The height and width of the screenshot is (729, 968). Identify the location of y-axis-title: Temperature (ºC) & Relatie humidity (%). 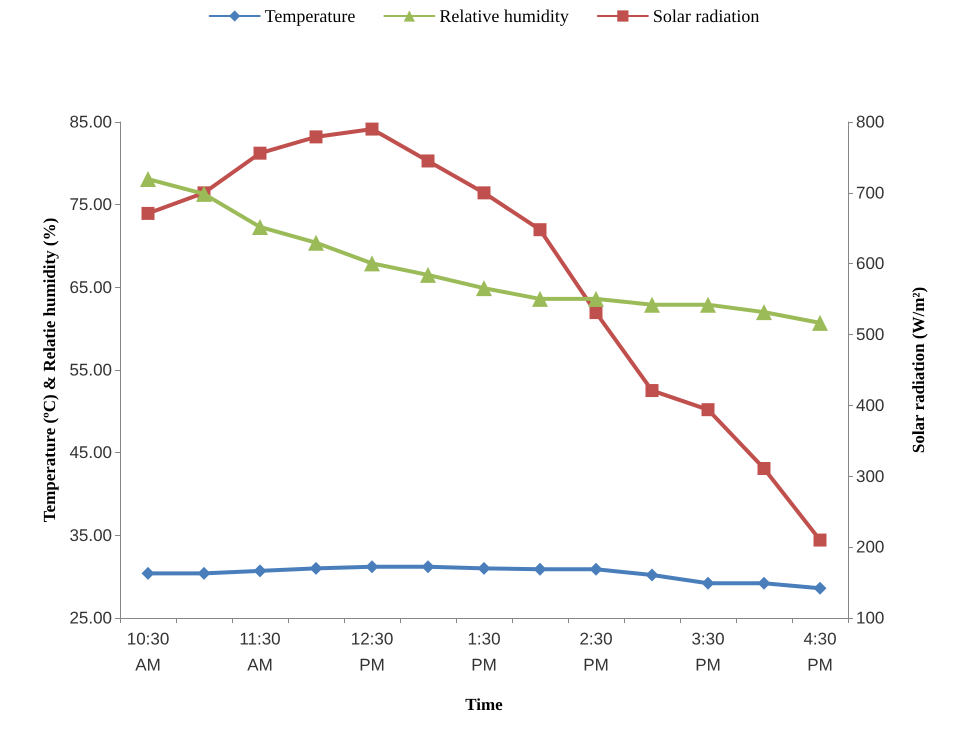
(49, 370).